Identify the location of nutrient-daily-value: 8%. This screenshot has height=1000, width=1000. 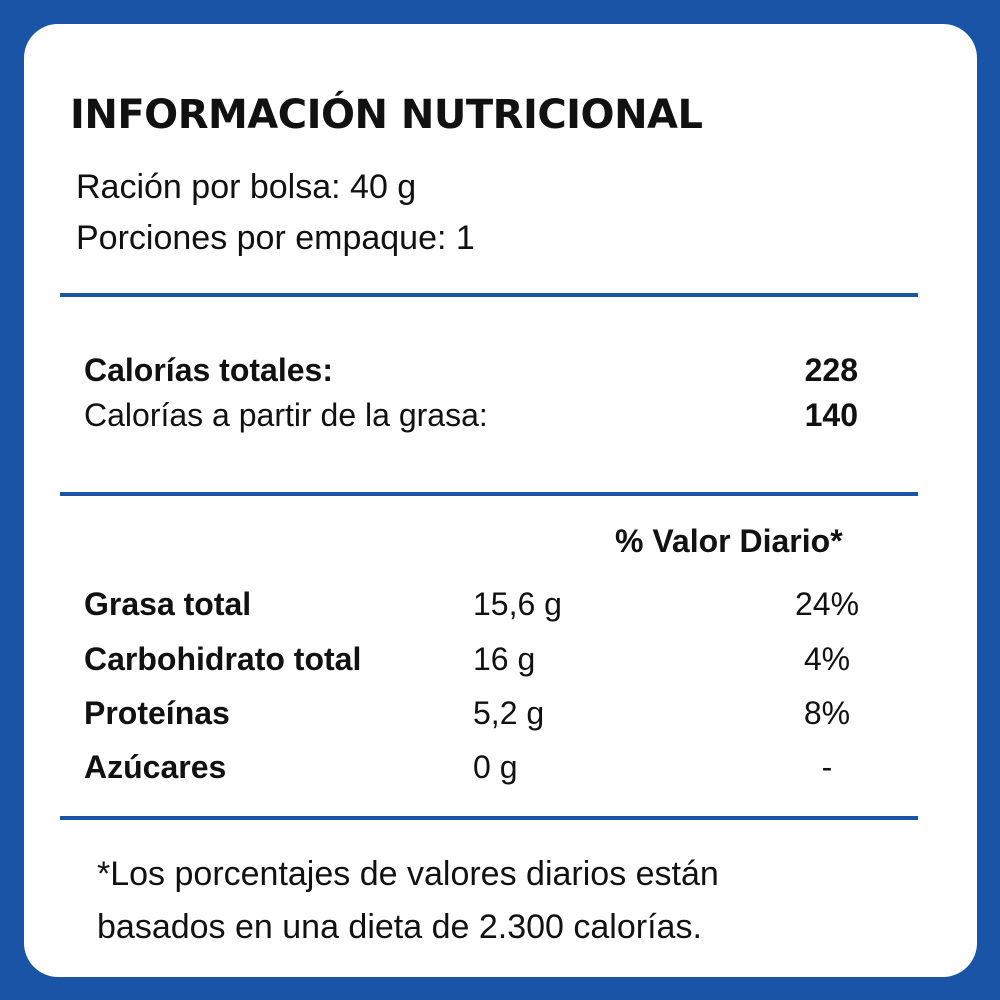
(827, 713).